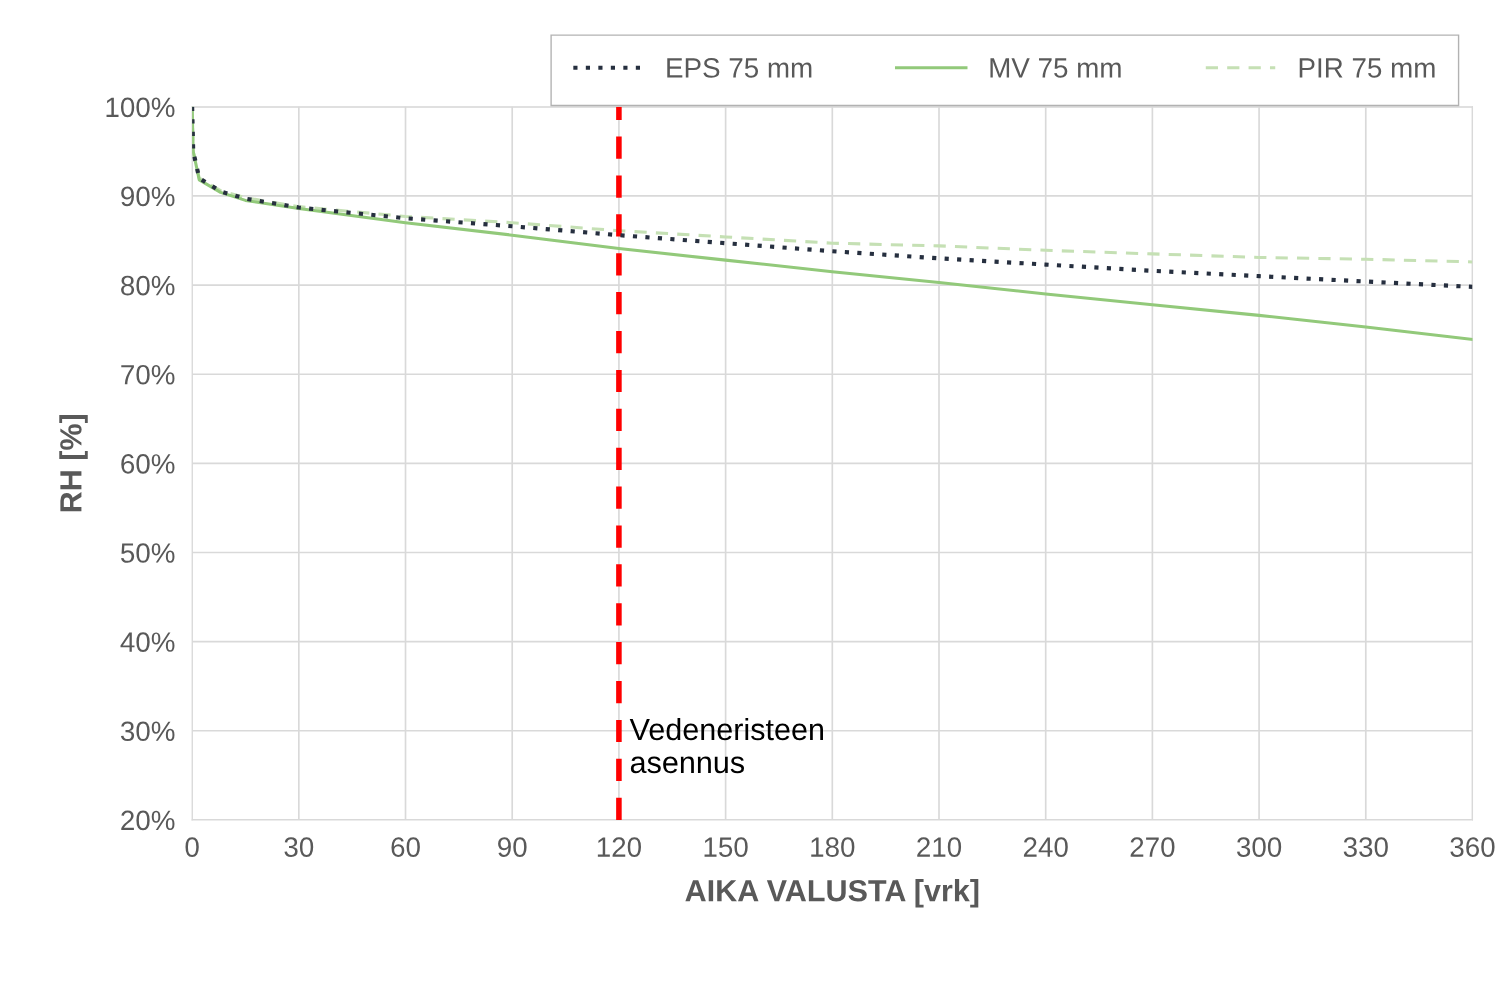  What do you see at coordinates (1045, 847) in the screenshot?
I see `x-tick-label: 240` at bounding box center [1045, 847].